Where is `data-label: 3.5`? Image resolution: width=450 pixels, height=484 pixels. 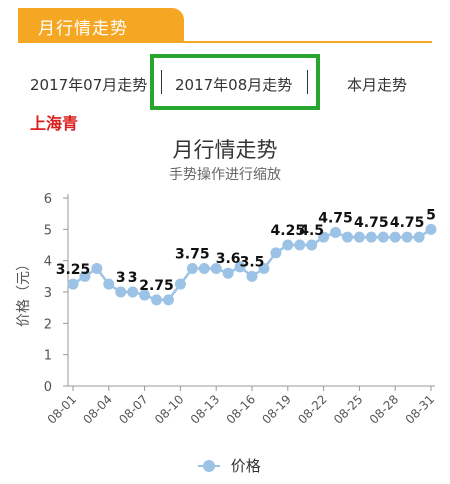 data-label: 3.5 is located at coordinates (252, 262).